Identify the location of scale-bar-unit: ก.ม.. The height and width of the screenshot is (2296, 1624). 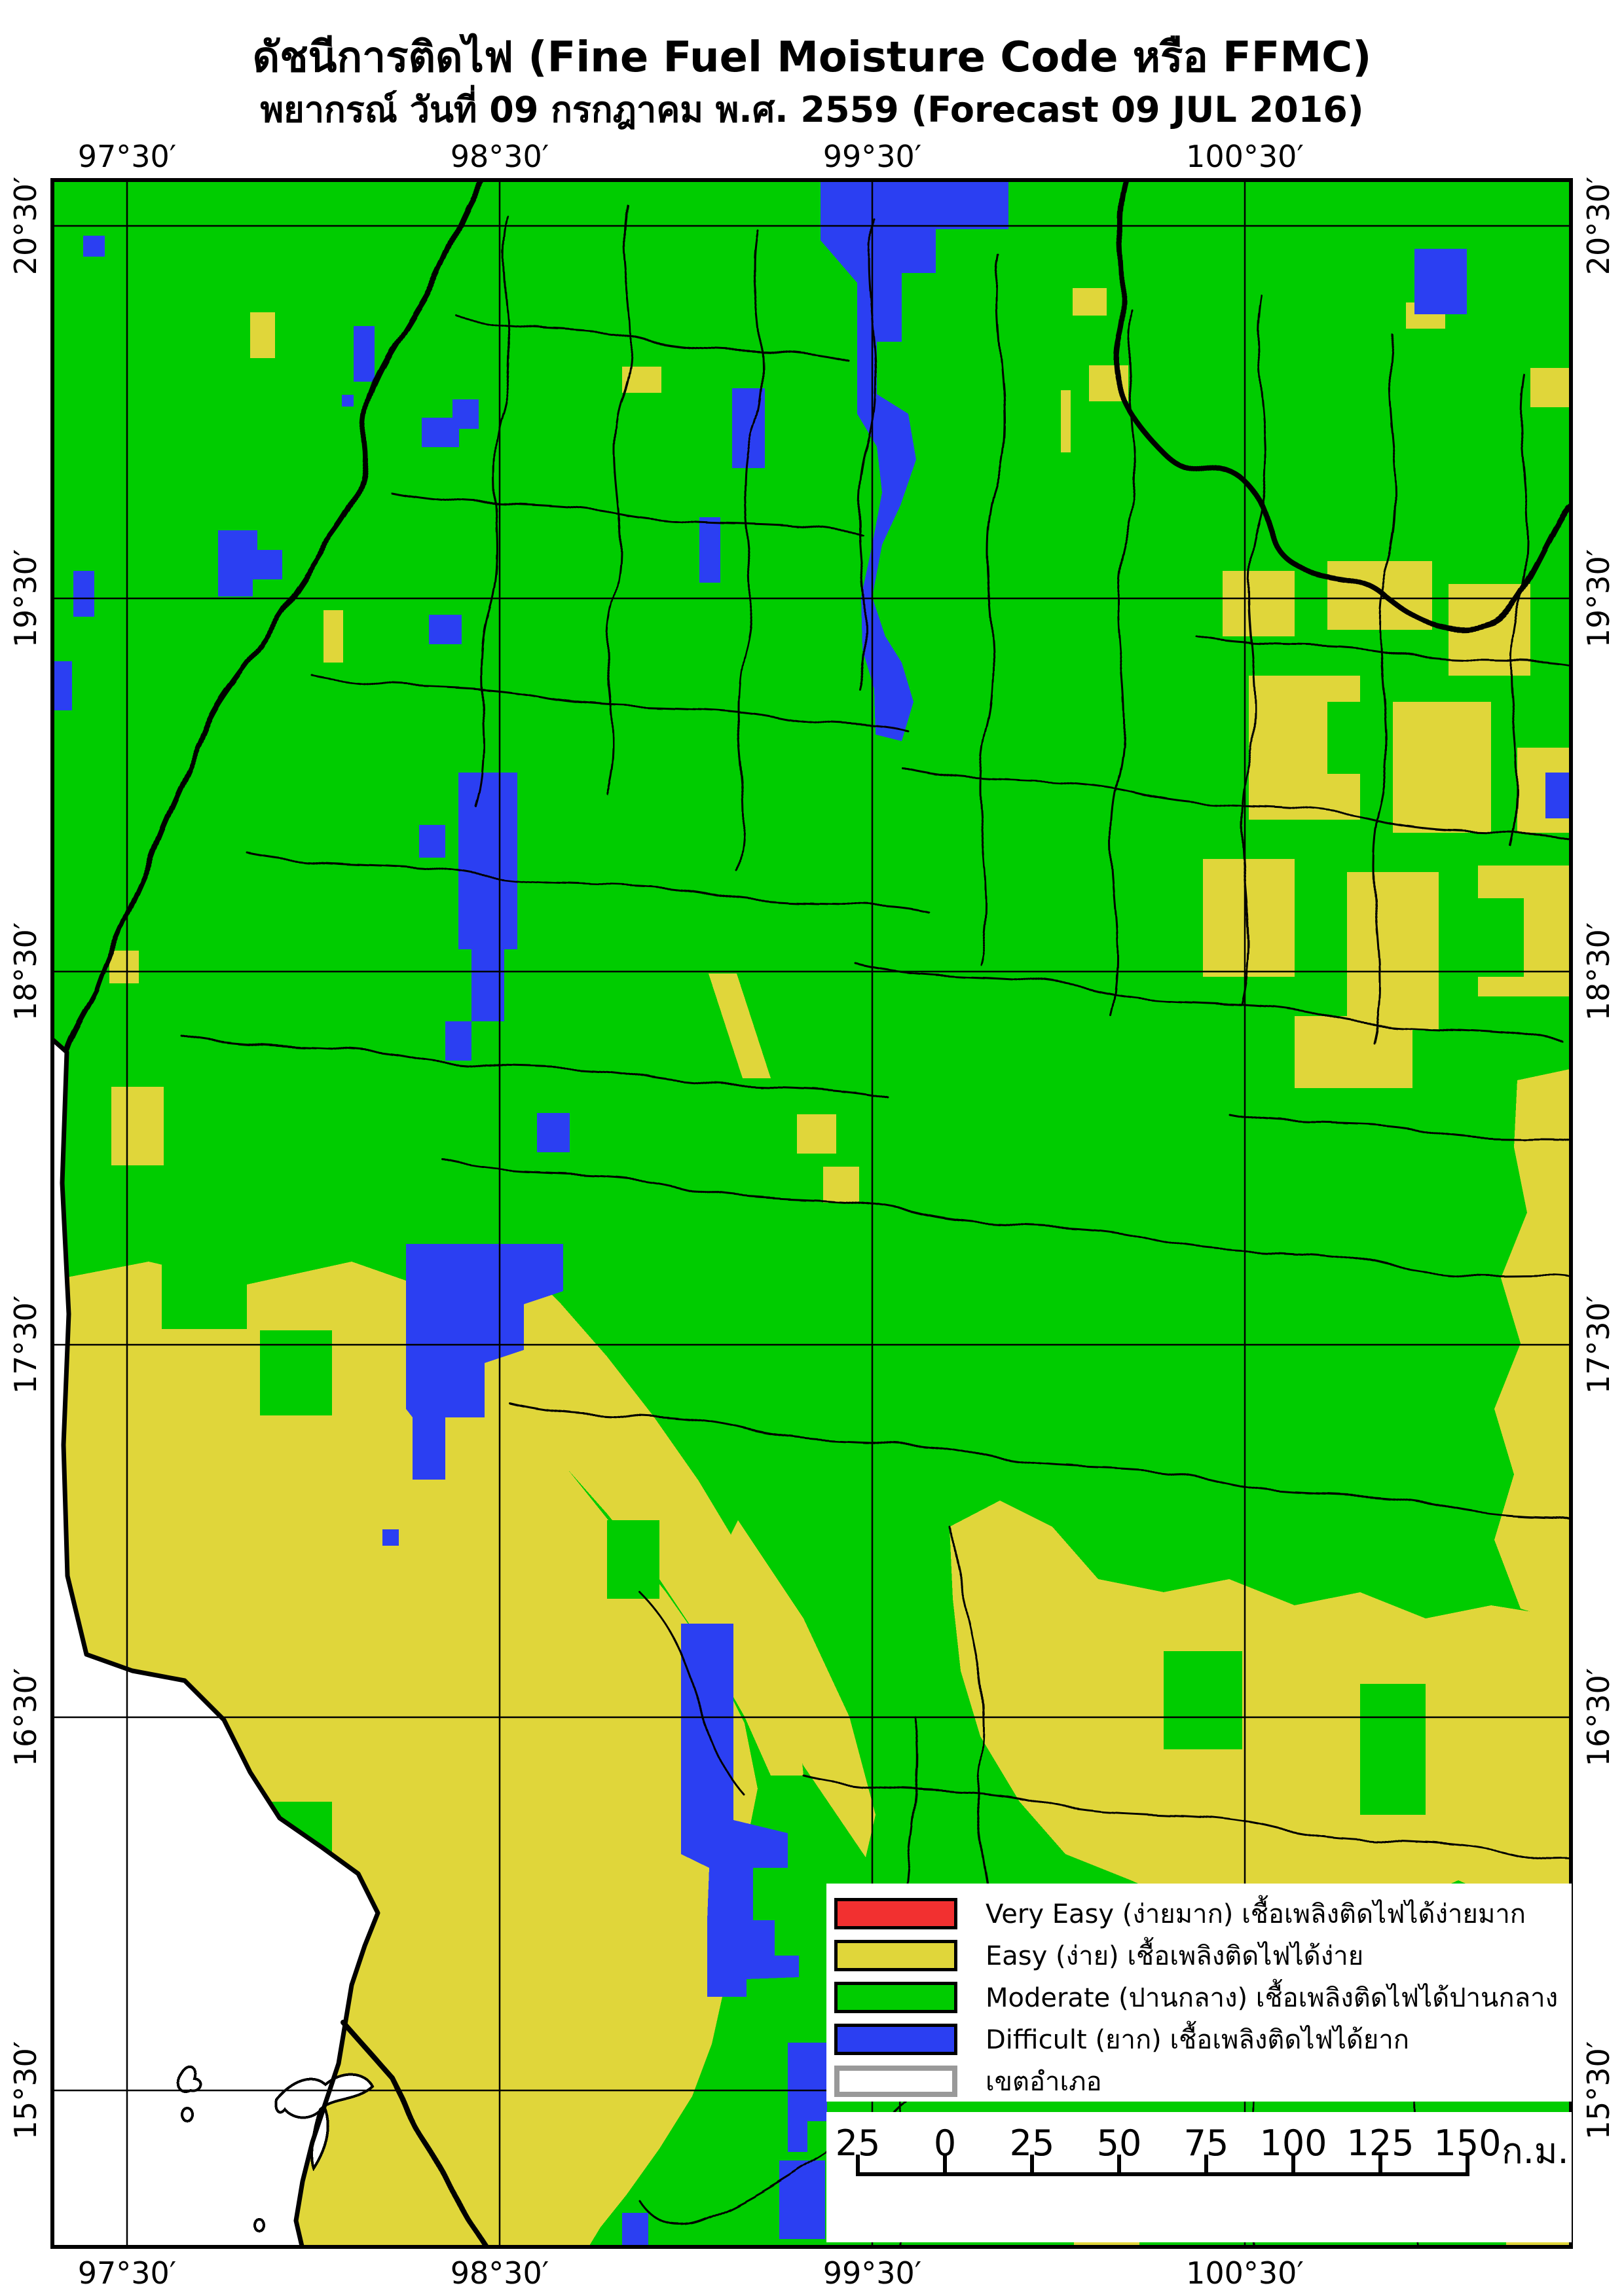
(1535, 2151).